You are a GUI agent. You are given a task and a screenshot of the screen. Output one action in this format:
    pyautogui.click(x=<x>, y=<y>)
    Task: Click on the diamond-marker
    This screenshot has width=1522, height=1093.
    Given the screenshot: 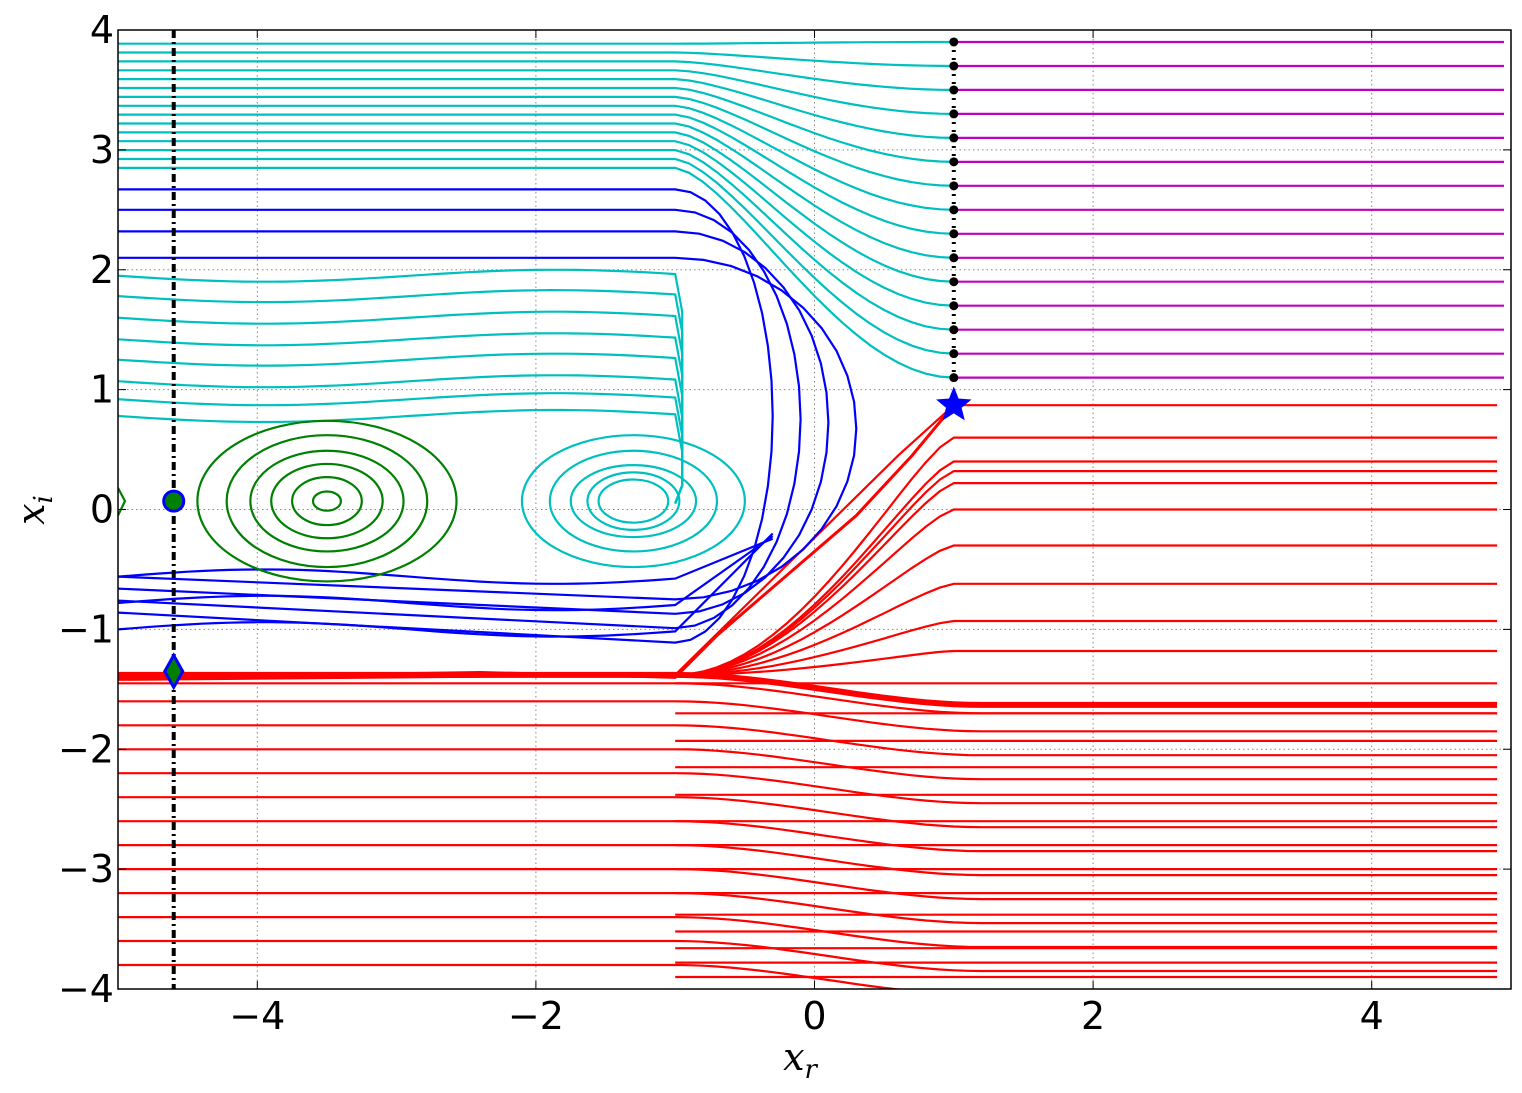 What is the action you would take?
    pyautogui.click(x=173, y=671)
    